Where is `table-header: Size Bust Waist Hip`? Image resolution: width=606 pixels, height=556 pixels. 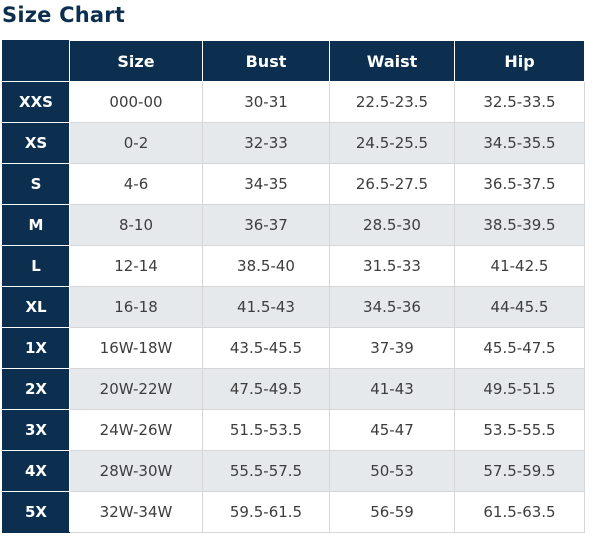 table-header: Size Bust Waist Hip is located at coordinates (293, 61).